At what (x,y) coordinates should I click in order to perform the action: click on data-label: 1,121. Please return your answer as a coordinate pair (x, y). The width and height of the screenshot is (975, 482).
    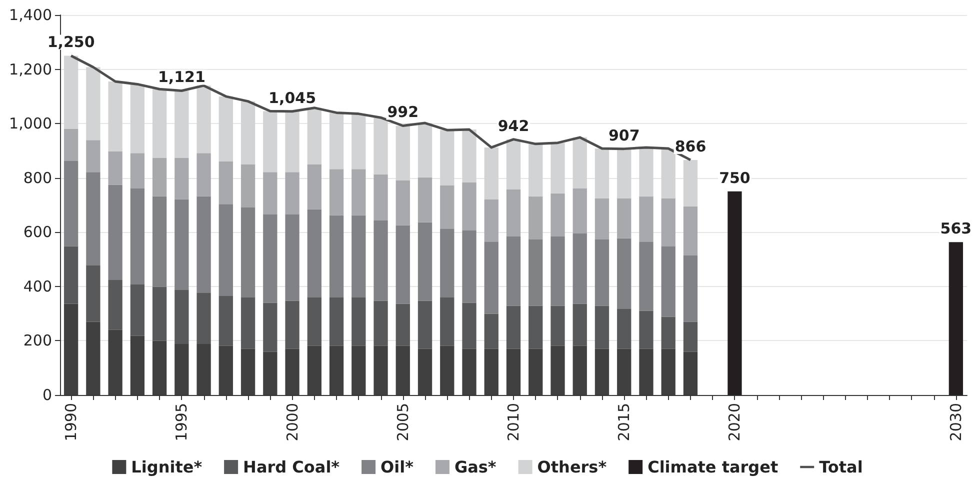
    Looking at the image, I should click on (182, 77).